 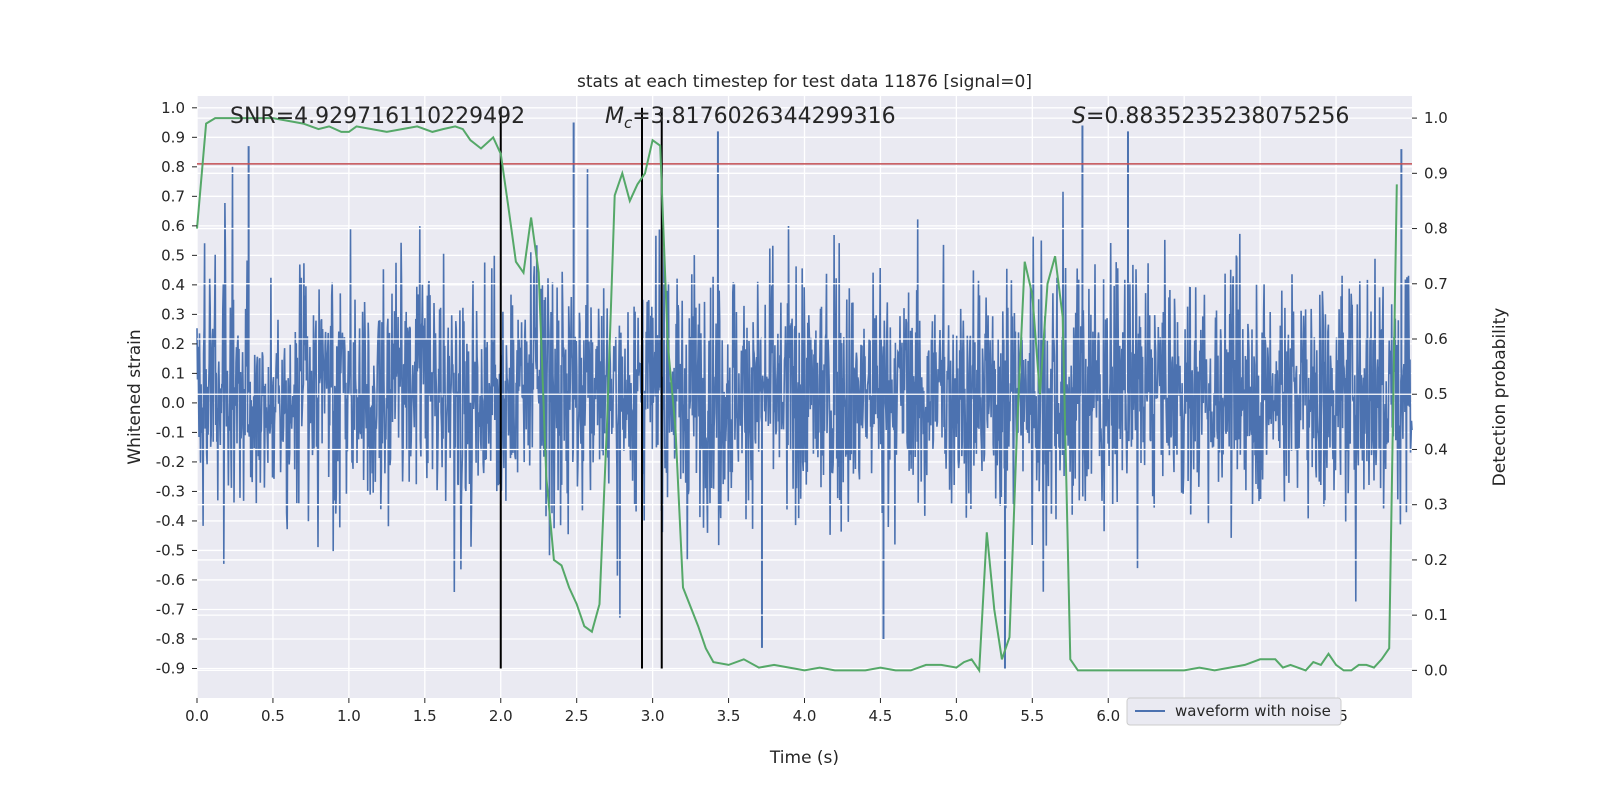 I want to click on s-annotation: S=0.8835235238075256, so click(x=1210, y=116).